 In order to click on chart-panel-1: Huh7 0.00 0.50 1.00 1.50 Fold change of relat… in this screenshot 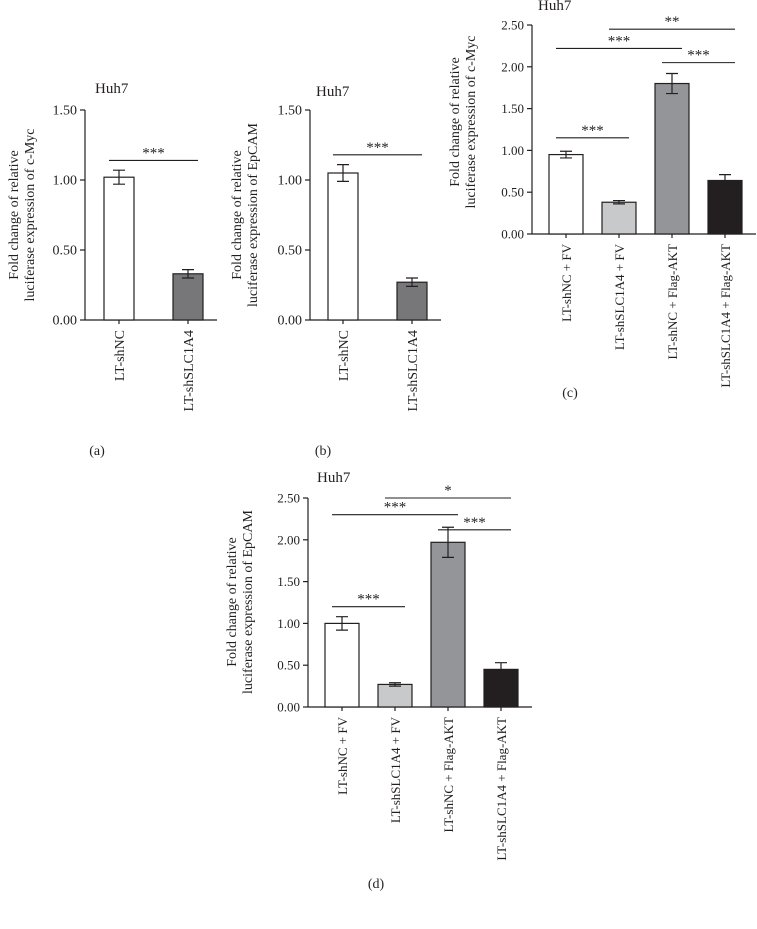, I will do `click(112, 270)`.